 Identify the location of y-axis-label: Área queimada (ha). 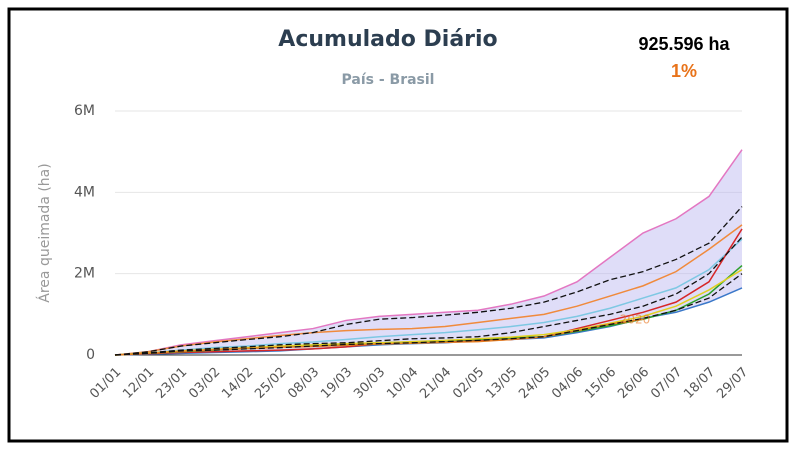
(44, 232).